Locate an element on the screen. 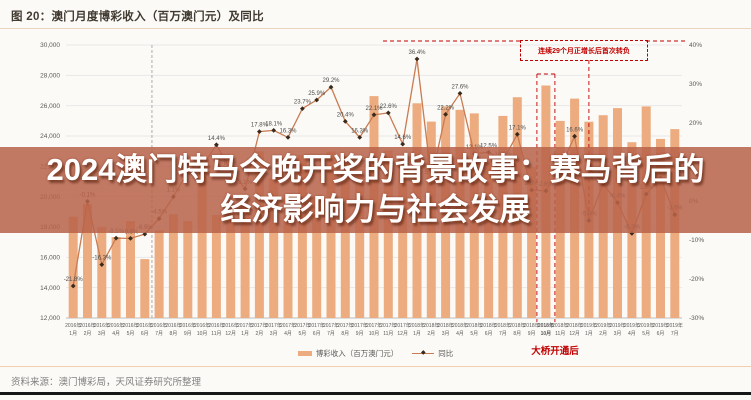 The width and height of the screenshot is (751, 400). yoy-point-label: -21.8% is located at coordinates (74, 280).